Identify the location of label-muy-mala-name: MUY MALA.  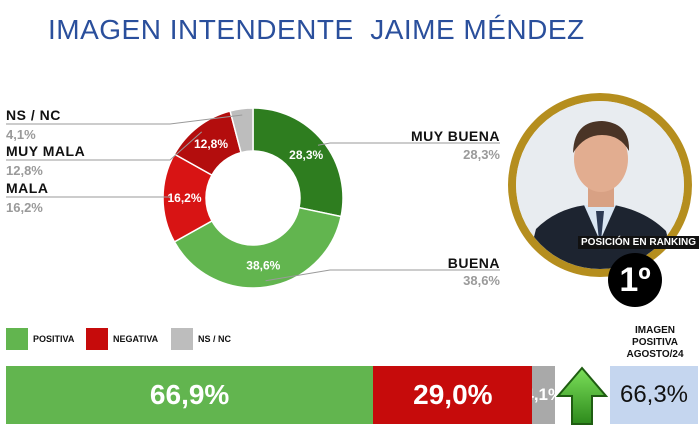
(46, 151).